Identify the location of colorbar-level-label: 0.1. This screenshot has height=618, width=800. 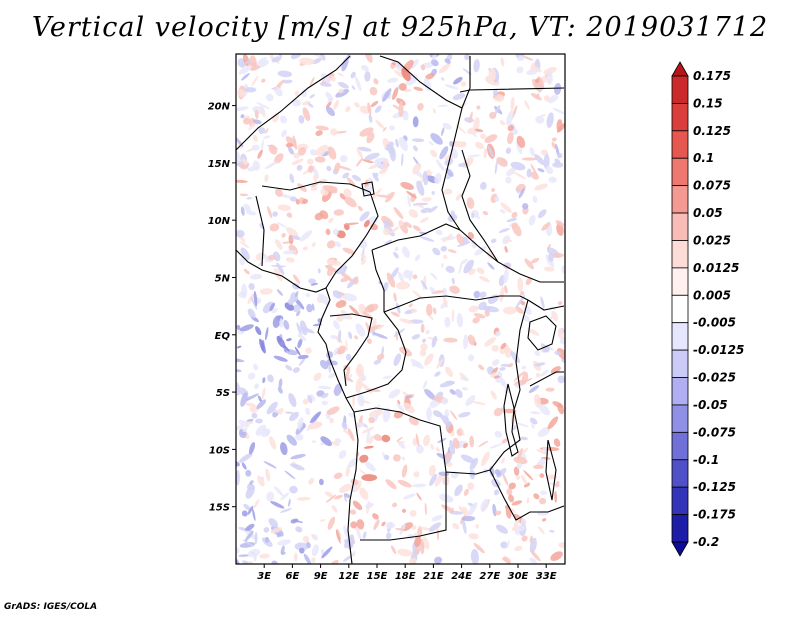
(703, 158).